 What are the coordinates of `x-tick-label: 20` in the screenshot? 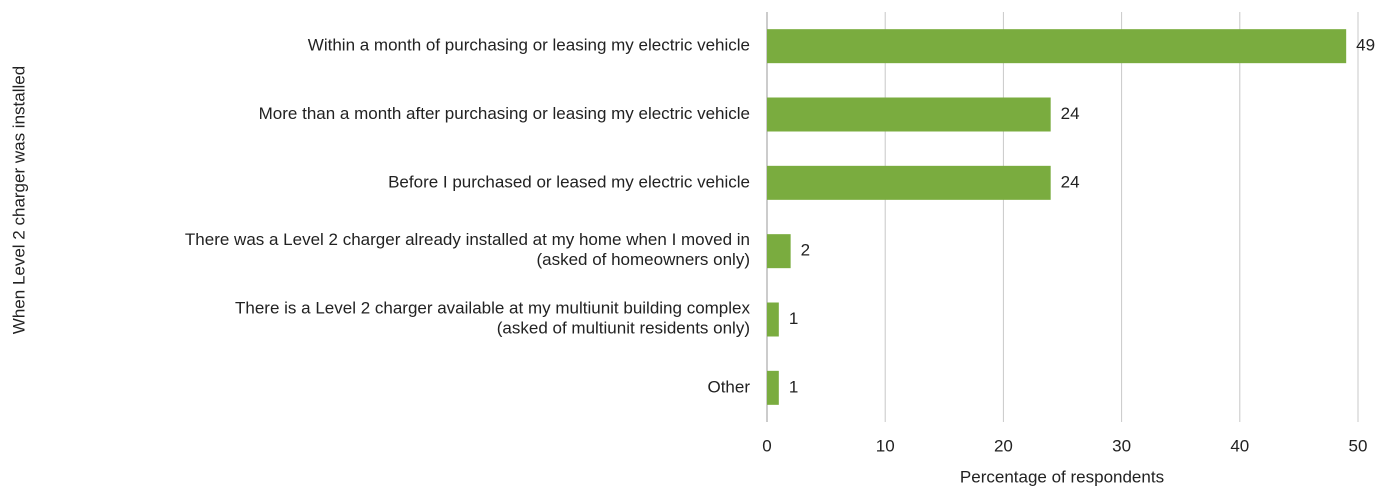 It's located at (1003, 445).